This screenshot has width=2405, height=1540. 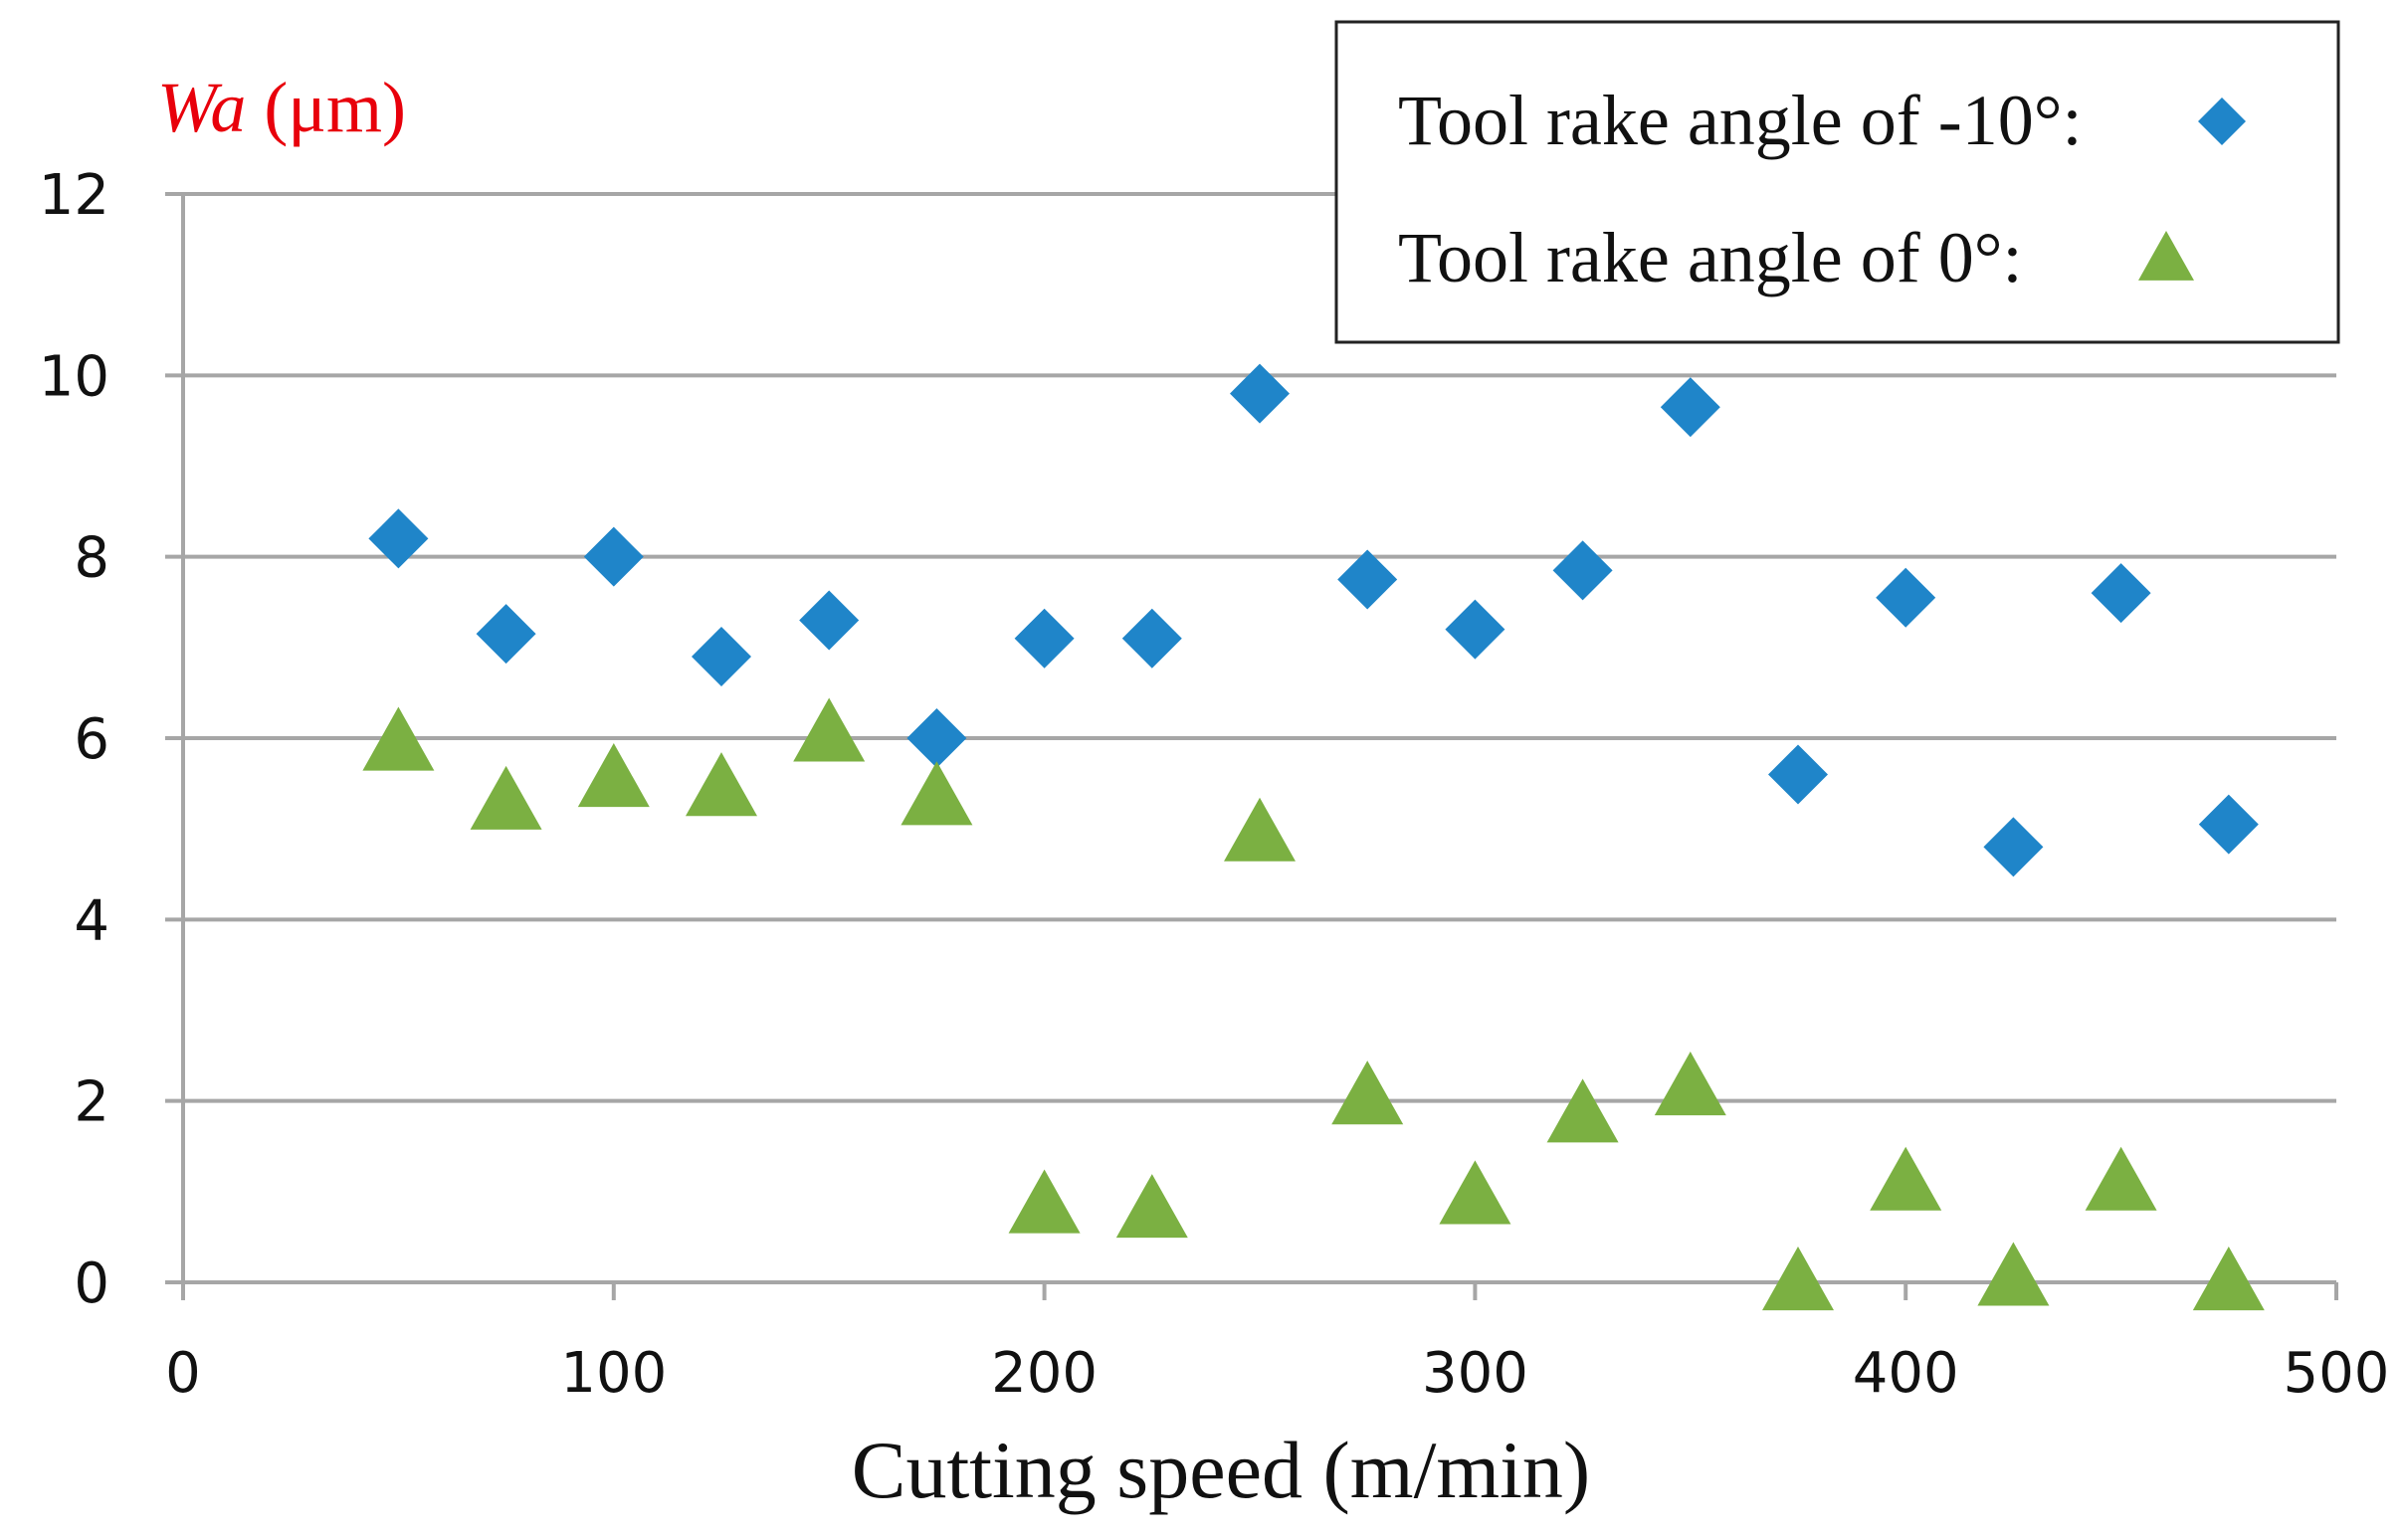 I want to click on legend: Tool rake angle of -10°, so click(x=1837, y=182).